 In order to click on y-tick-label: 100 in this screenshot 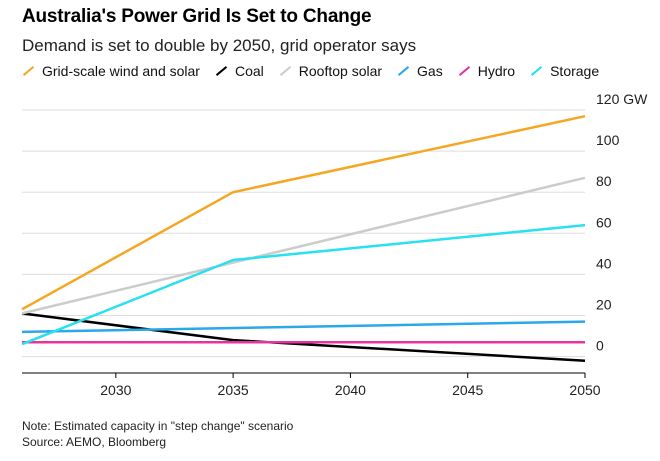, I will do `click(608, 140)`.